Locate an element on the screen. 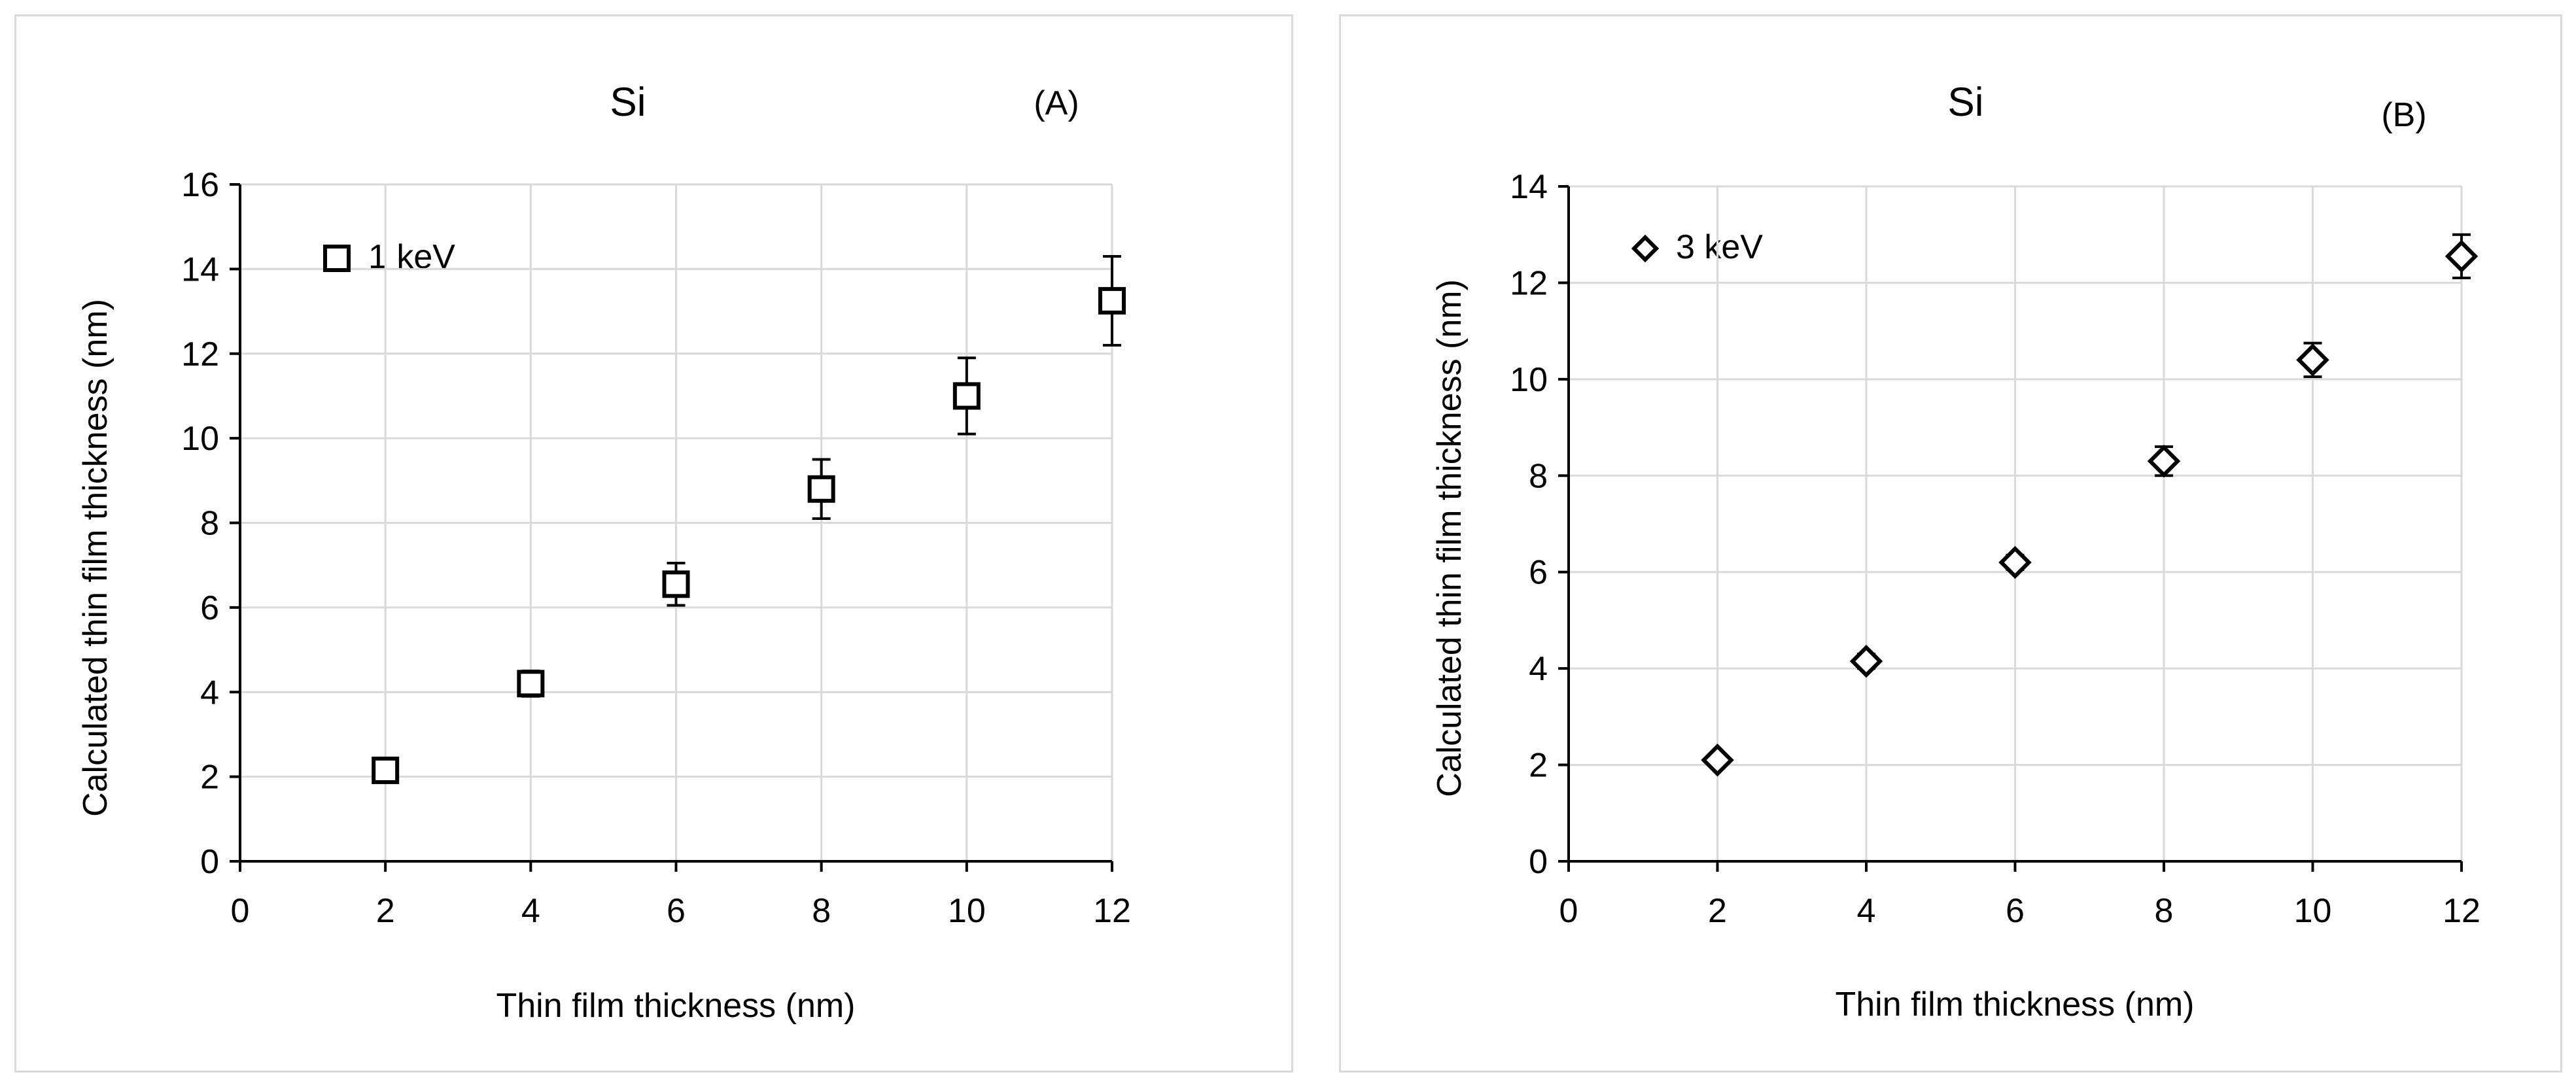 This screenshot has width=2576, height=1083. chart-a-ytick-label: 8 is located at coordinates (209, 524).